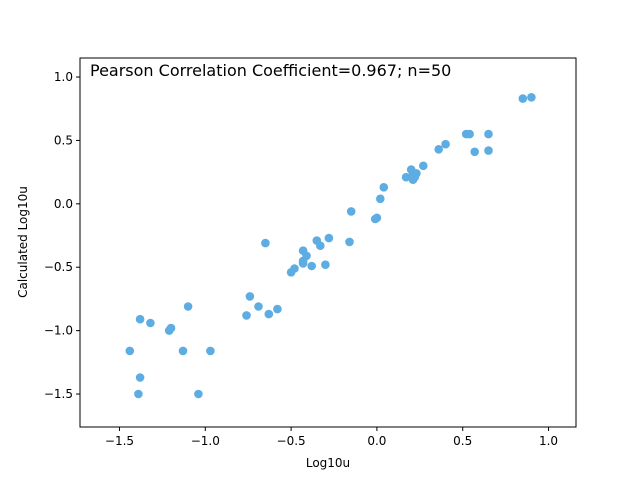  I want to click on y-tick-label: −1.5, so click(58, 394).